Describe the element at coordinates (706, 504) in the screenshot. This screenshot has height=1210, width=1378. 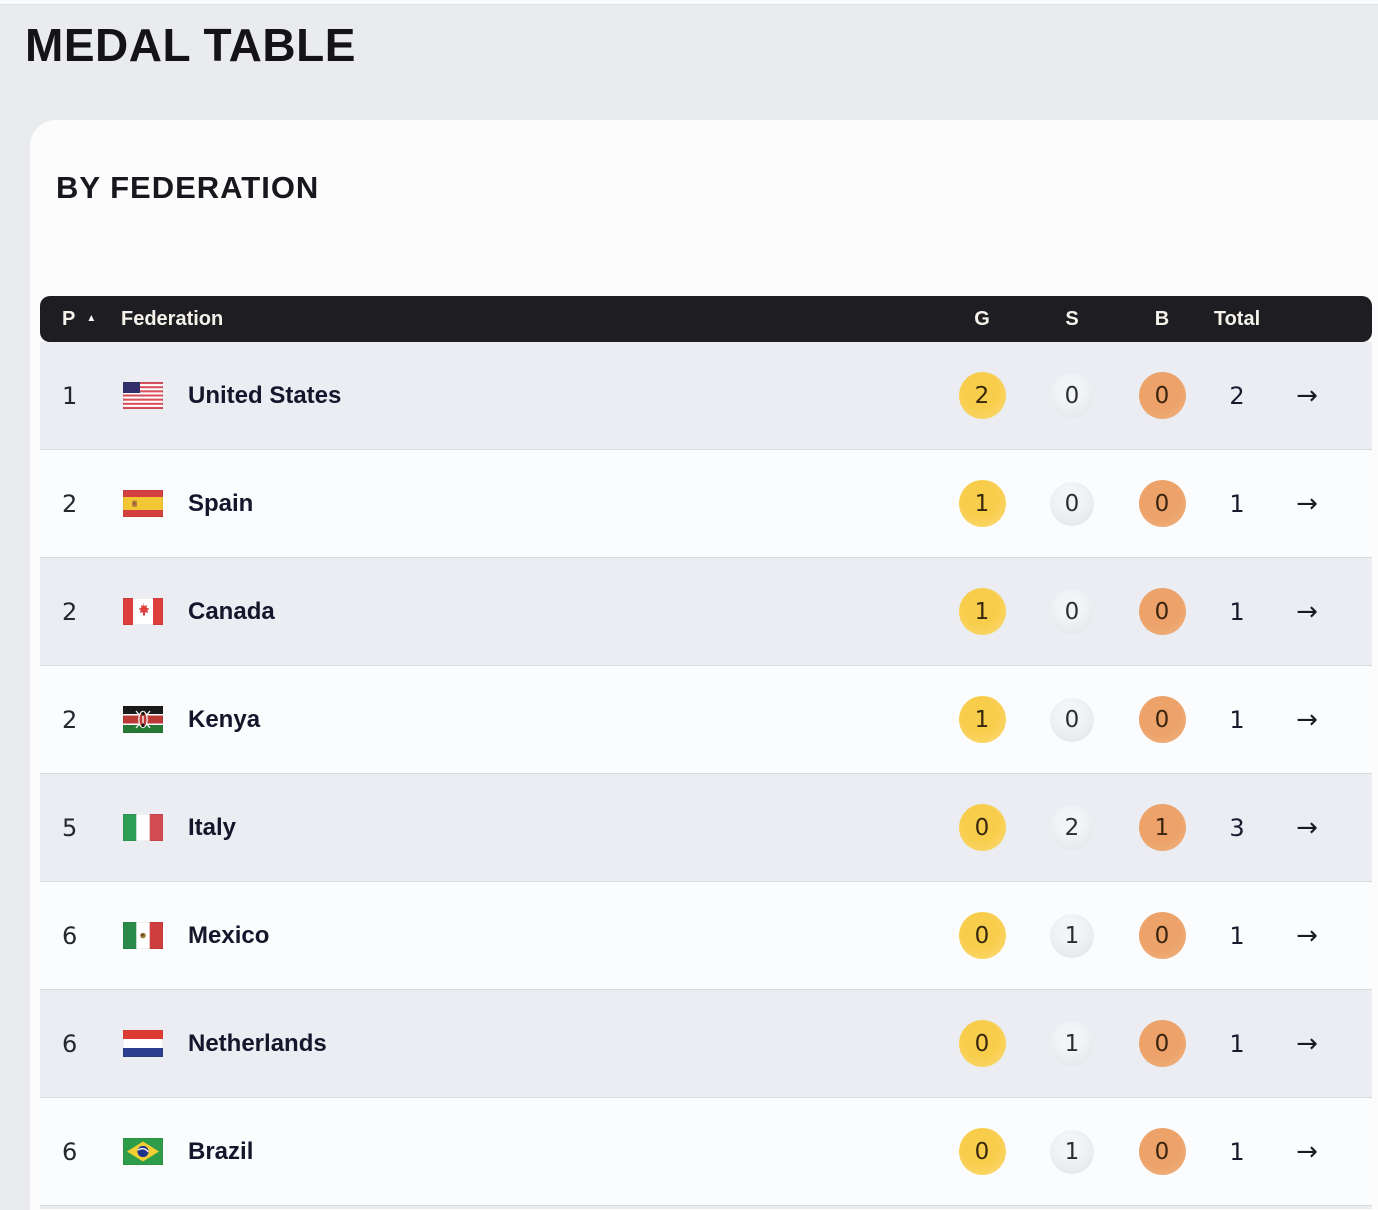
I see `table-row: 2 Spain 1 0 0 1 →` at that location.